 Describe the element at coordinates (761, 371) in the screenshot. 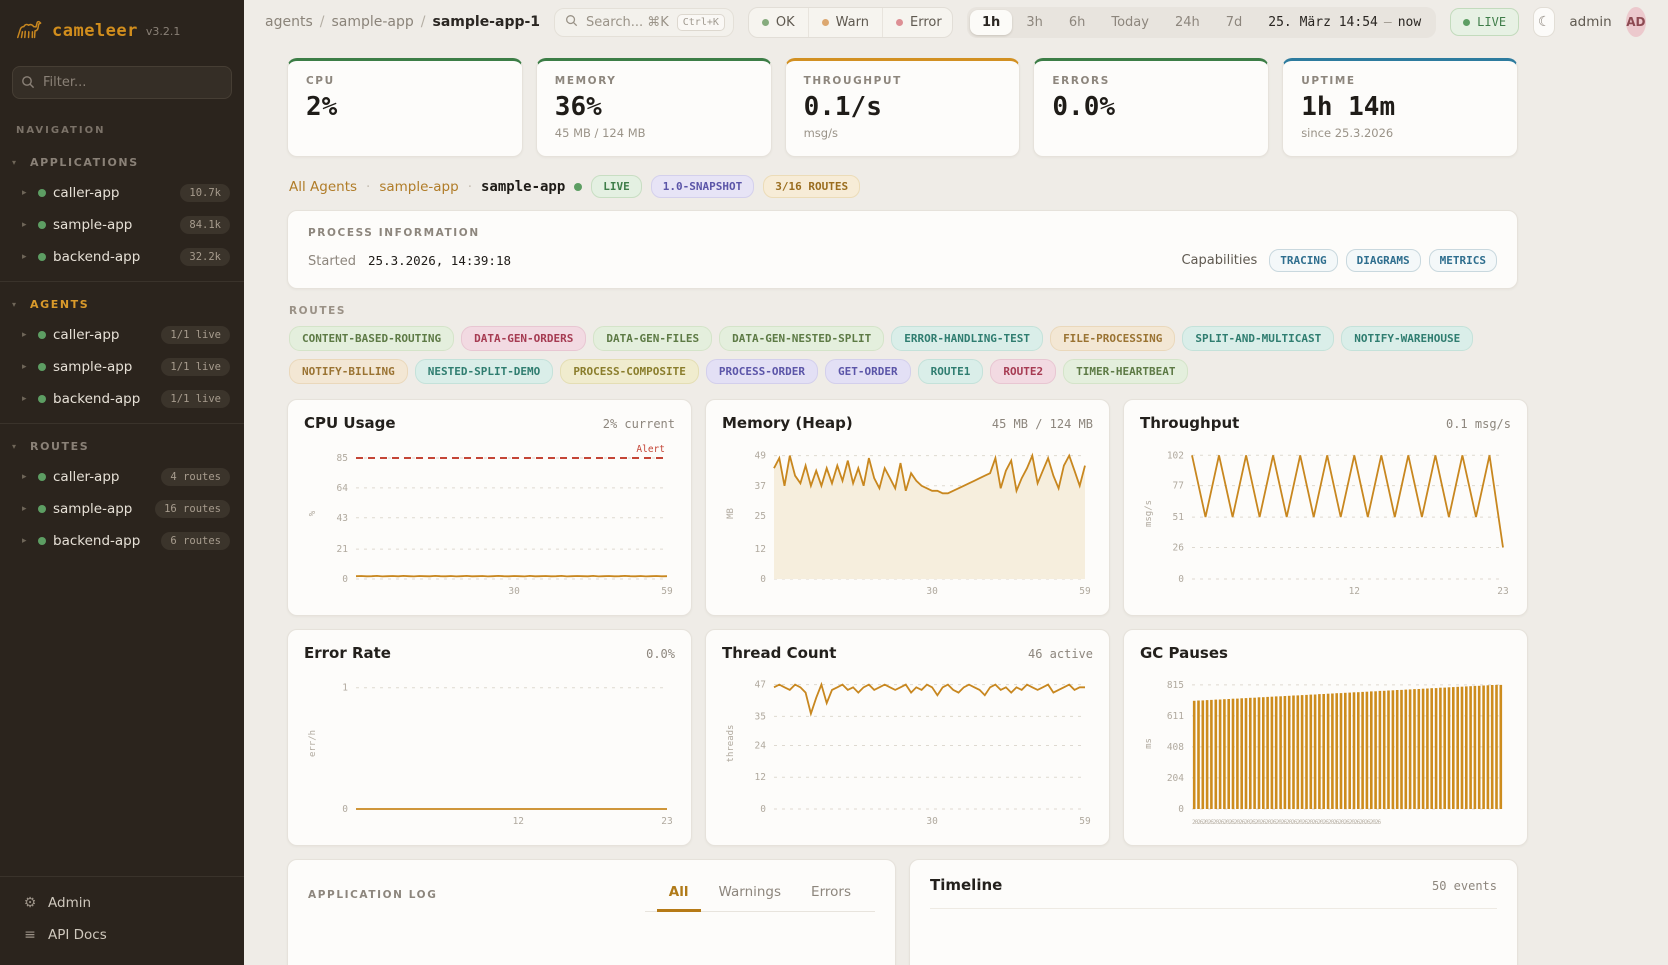

I see `route-chip: PROCESS-ORDER` at that location.